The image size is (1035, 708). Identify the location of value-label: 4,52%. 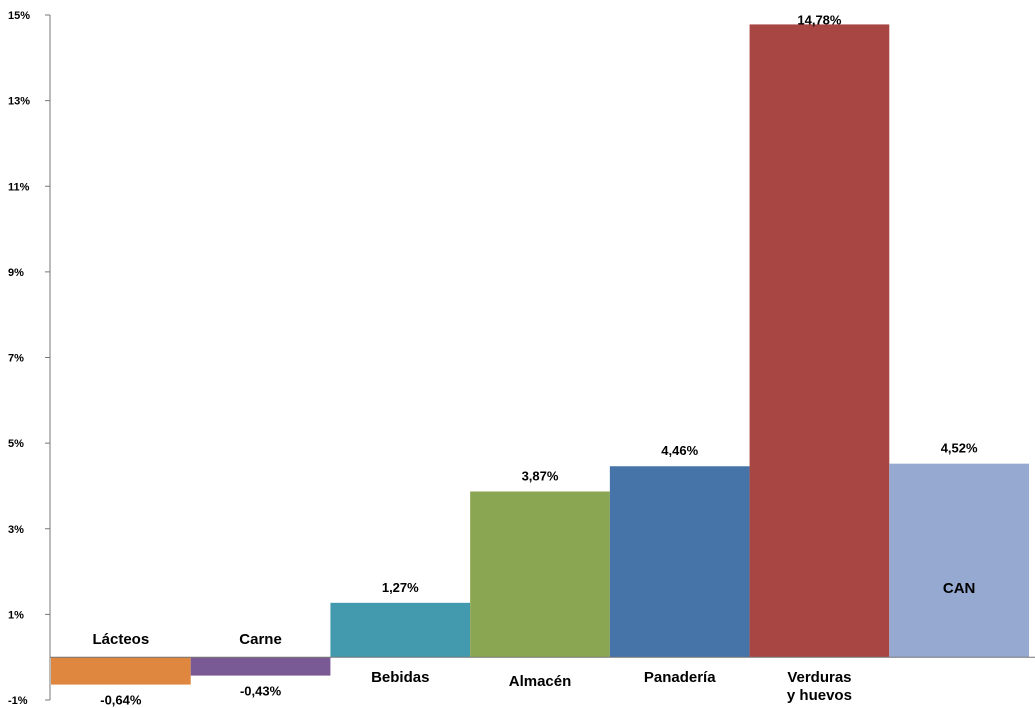
(959, 448).